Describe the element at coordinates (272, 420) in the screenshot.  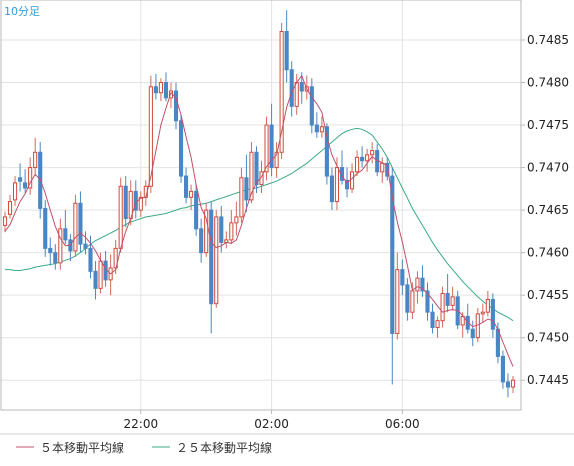
I see `x-axis: 22:00 02:00 06:00` at that location.